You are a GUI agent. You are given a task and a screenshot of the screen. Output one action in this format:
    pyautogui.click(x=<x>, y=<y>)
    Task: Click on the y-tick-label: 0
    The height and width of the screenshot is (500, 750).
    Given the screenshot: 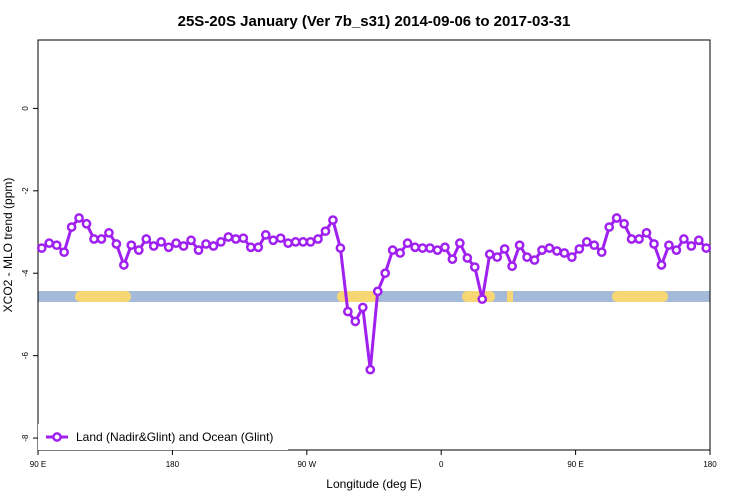 What is the action you would take?
    pyautogui.click(x=25, y=108)
    